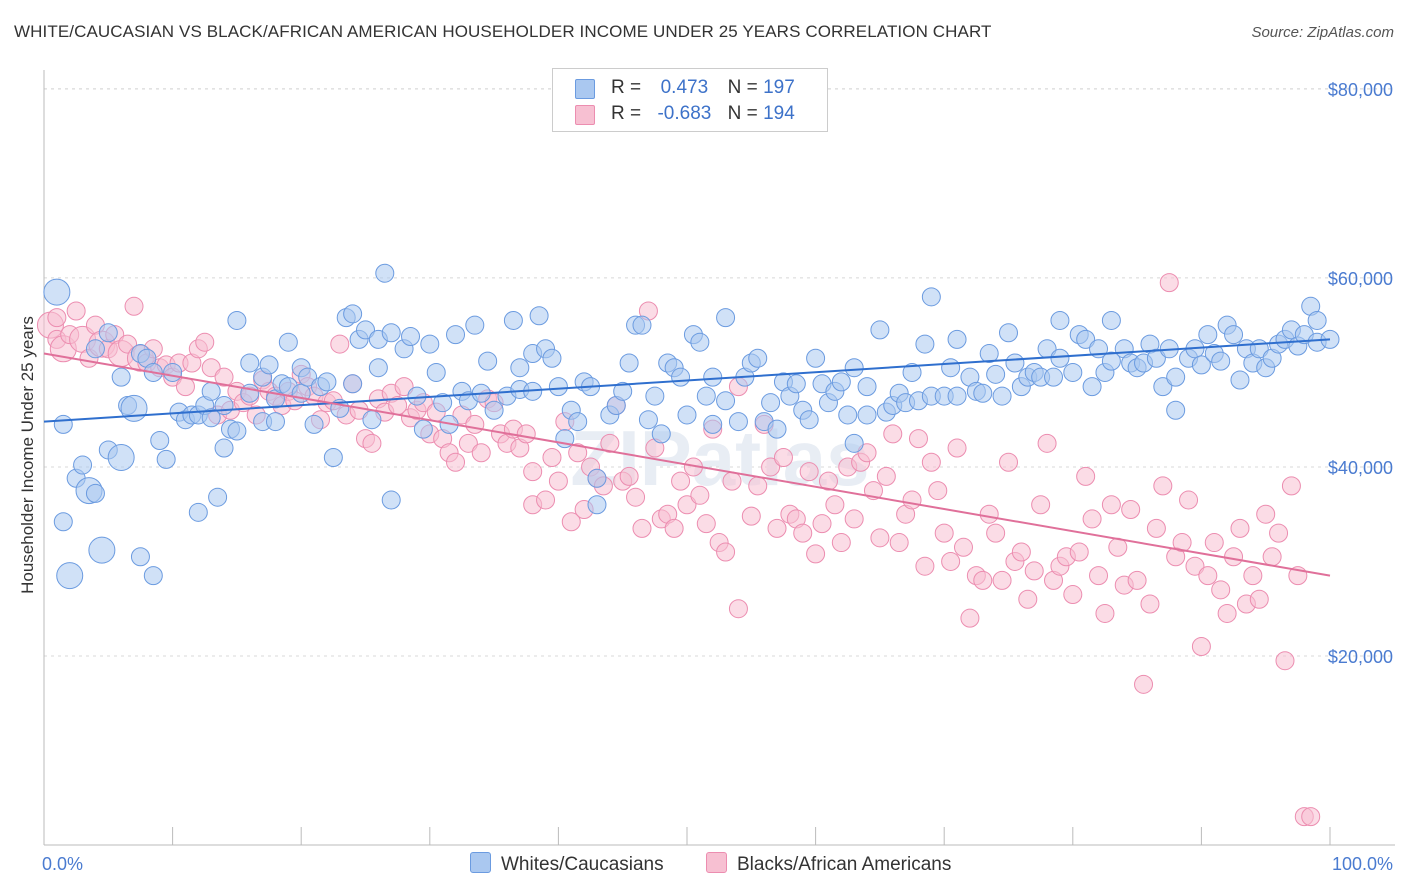  I want to click on bottom-legend-white: Whites/Caucasians, so click(567, 864).